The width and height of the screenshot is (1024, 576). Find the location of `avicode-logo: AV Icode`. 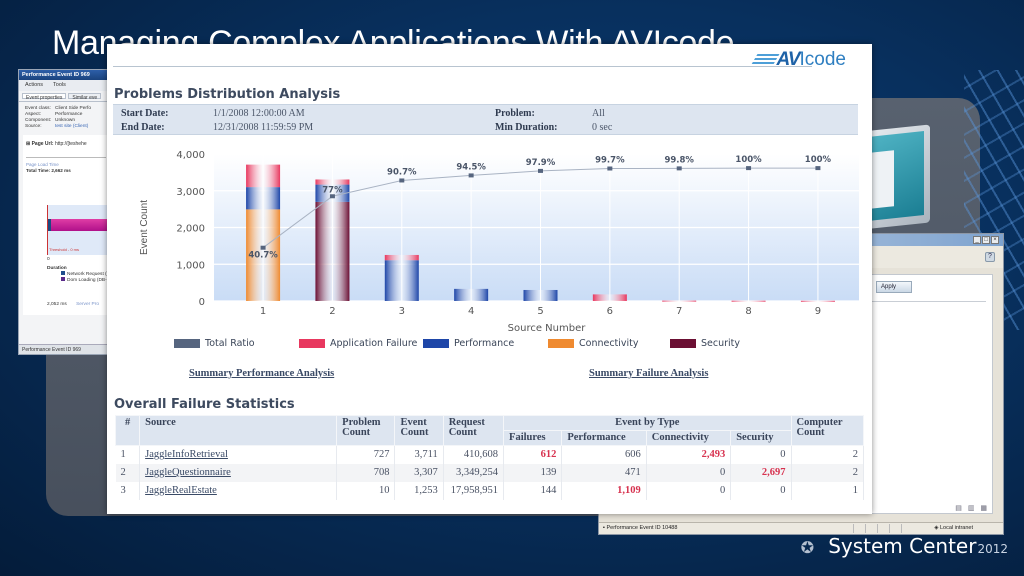

avicode-logo: AV Icode is located at coordinates (798, 60).